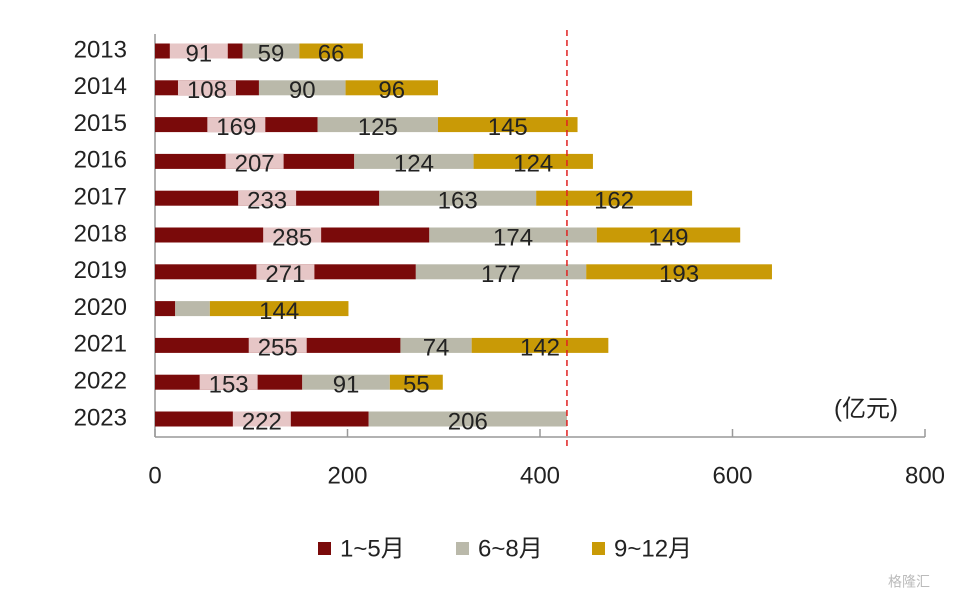 This screenshot has width=961, height=599. I want to click on data-label: 285, so click(292, 237).